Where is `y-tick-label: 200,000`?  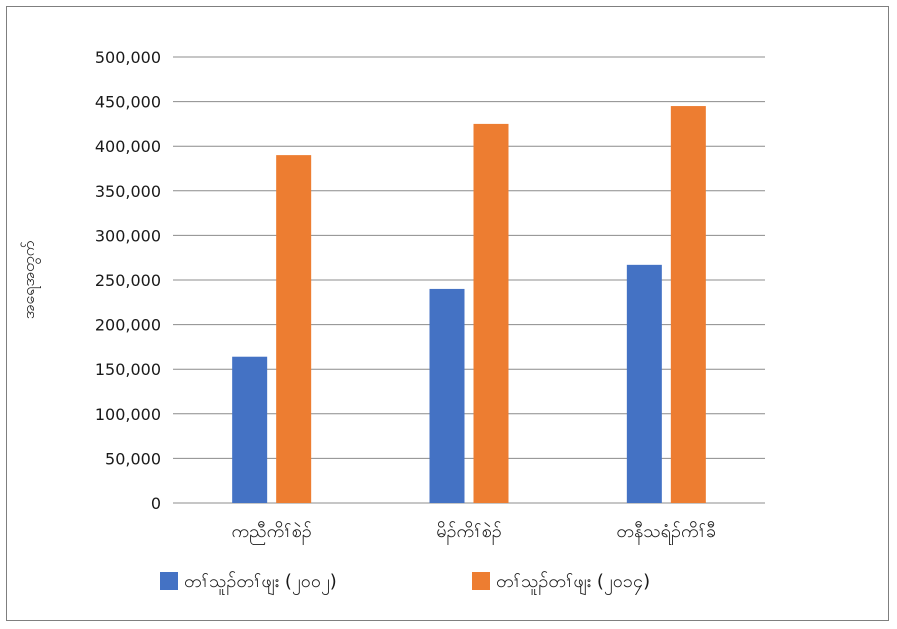
y-tick-label: 200,000 is located at coordinates (128, 325).